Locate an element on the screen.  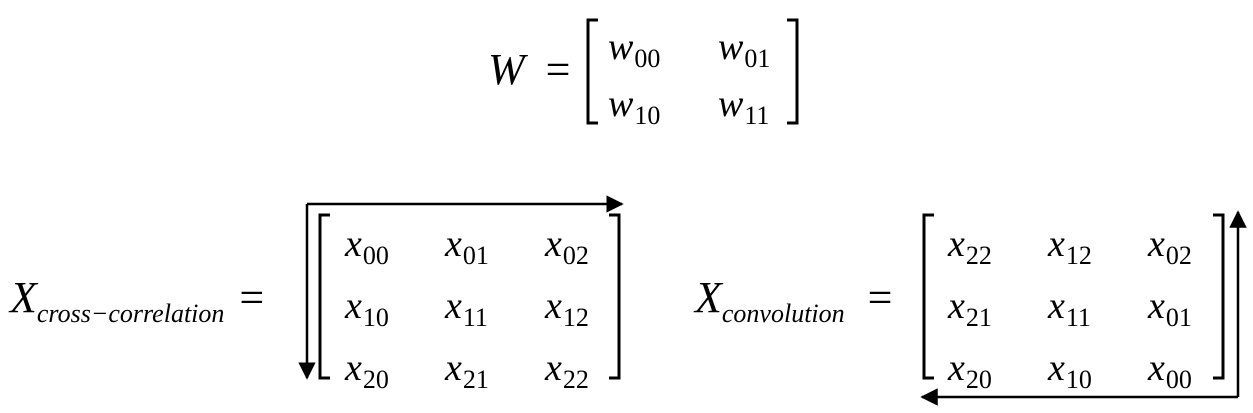
w-entry-11: w11 is located at coordinates (744, 106).